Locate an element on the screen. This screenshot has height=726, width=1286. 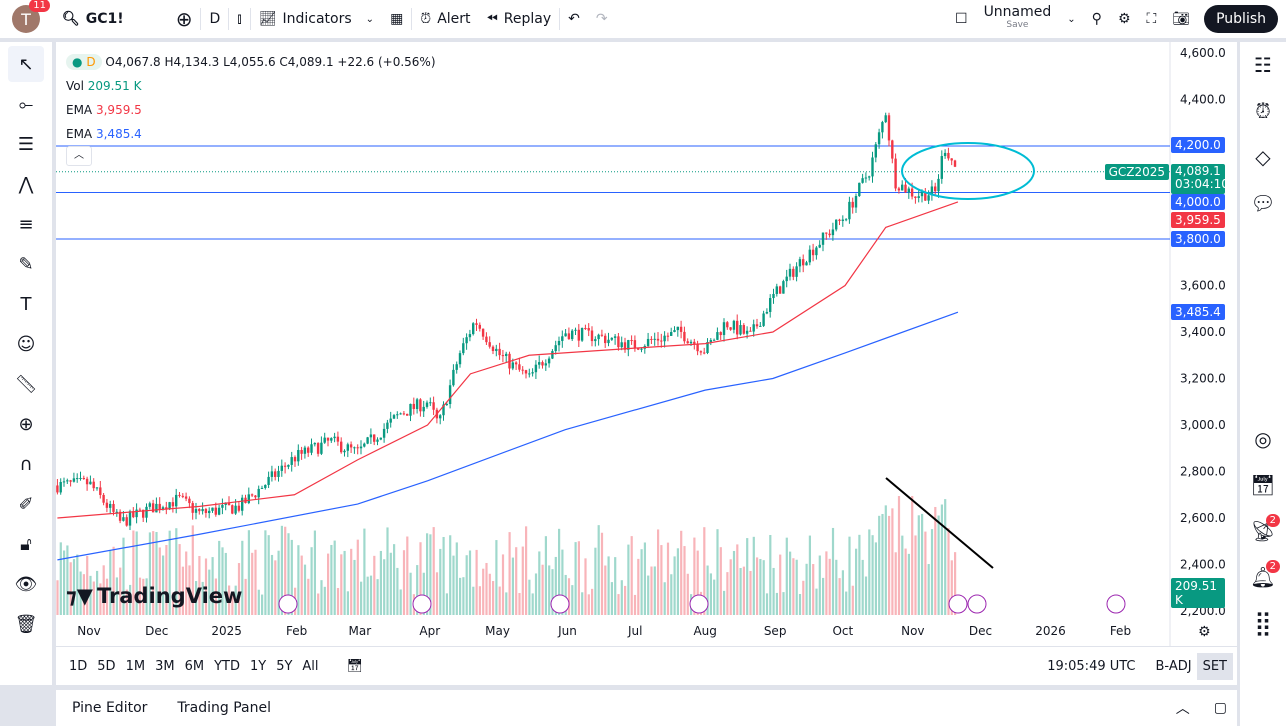
candles-icon: ⫾ is located at coordinates (239, 19).